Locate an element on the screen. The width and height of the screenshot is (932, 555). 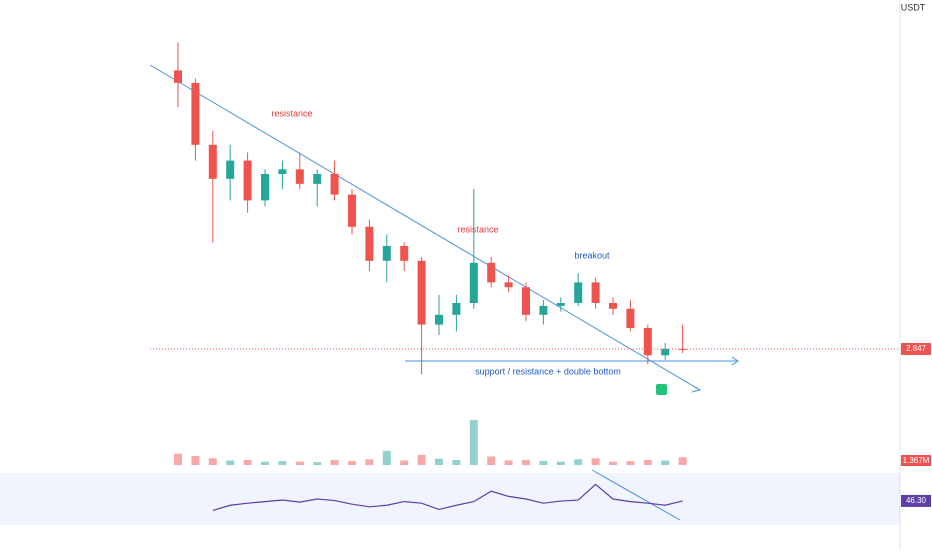
annotation: support / resistance + double bottom is located at coordinates (548, 371).